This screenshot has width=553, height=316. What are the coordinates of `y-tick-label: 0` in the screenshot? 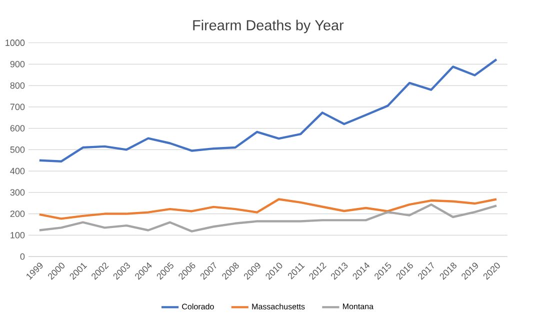 It's located at (22, 256).